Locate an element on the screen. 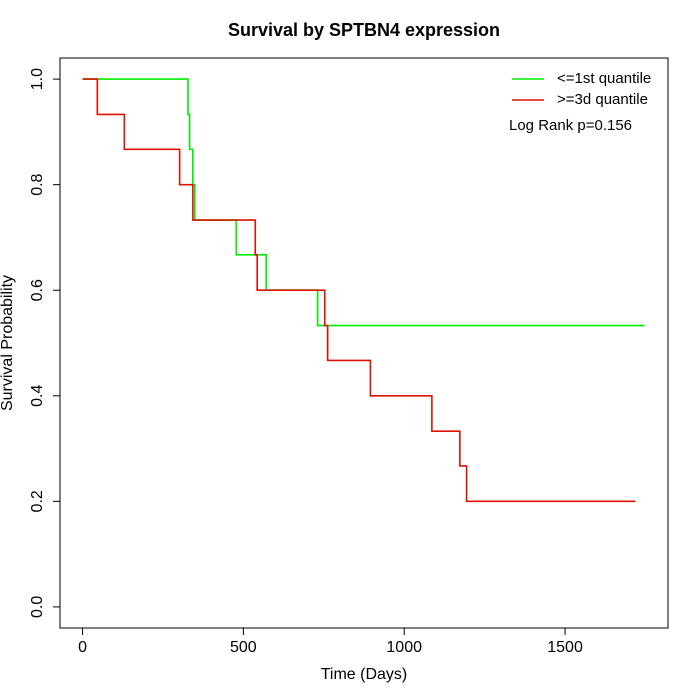  y-tick-label: 0.4 is located at coordinates (37, 396).